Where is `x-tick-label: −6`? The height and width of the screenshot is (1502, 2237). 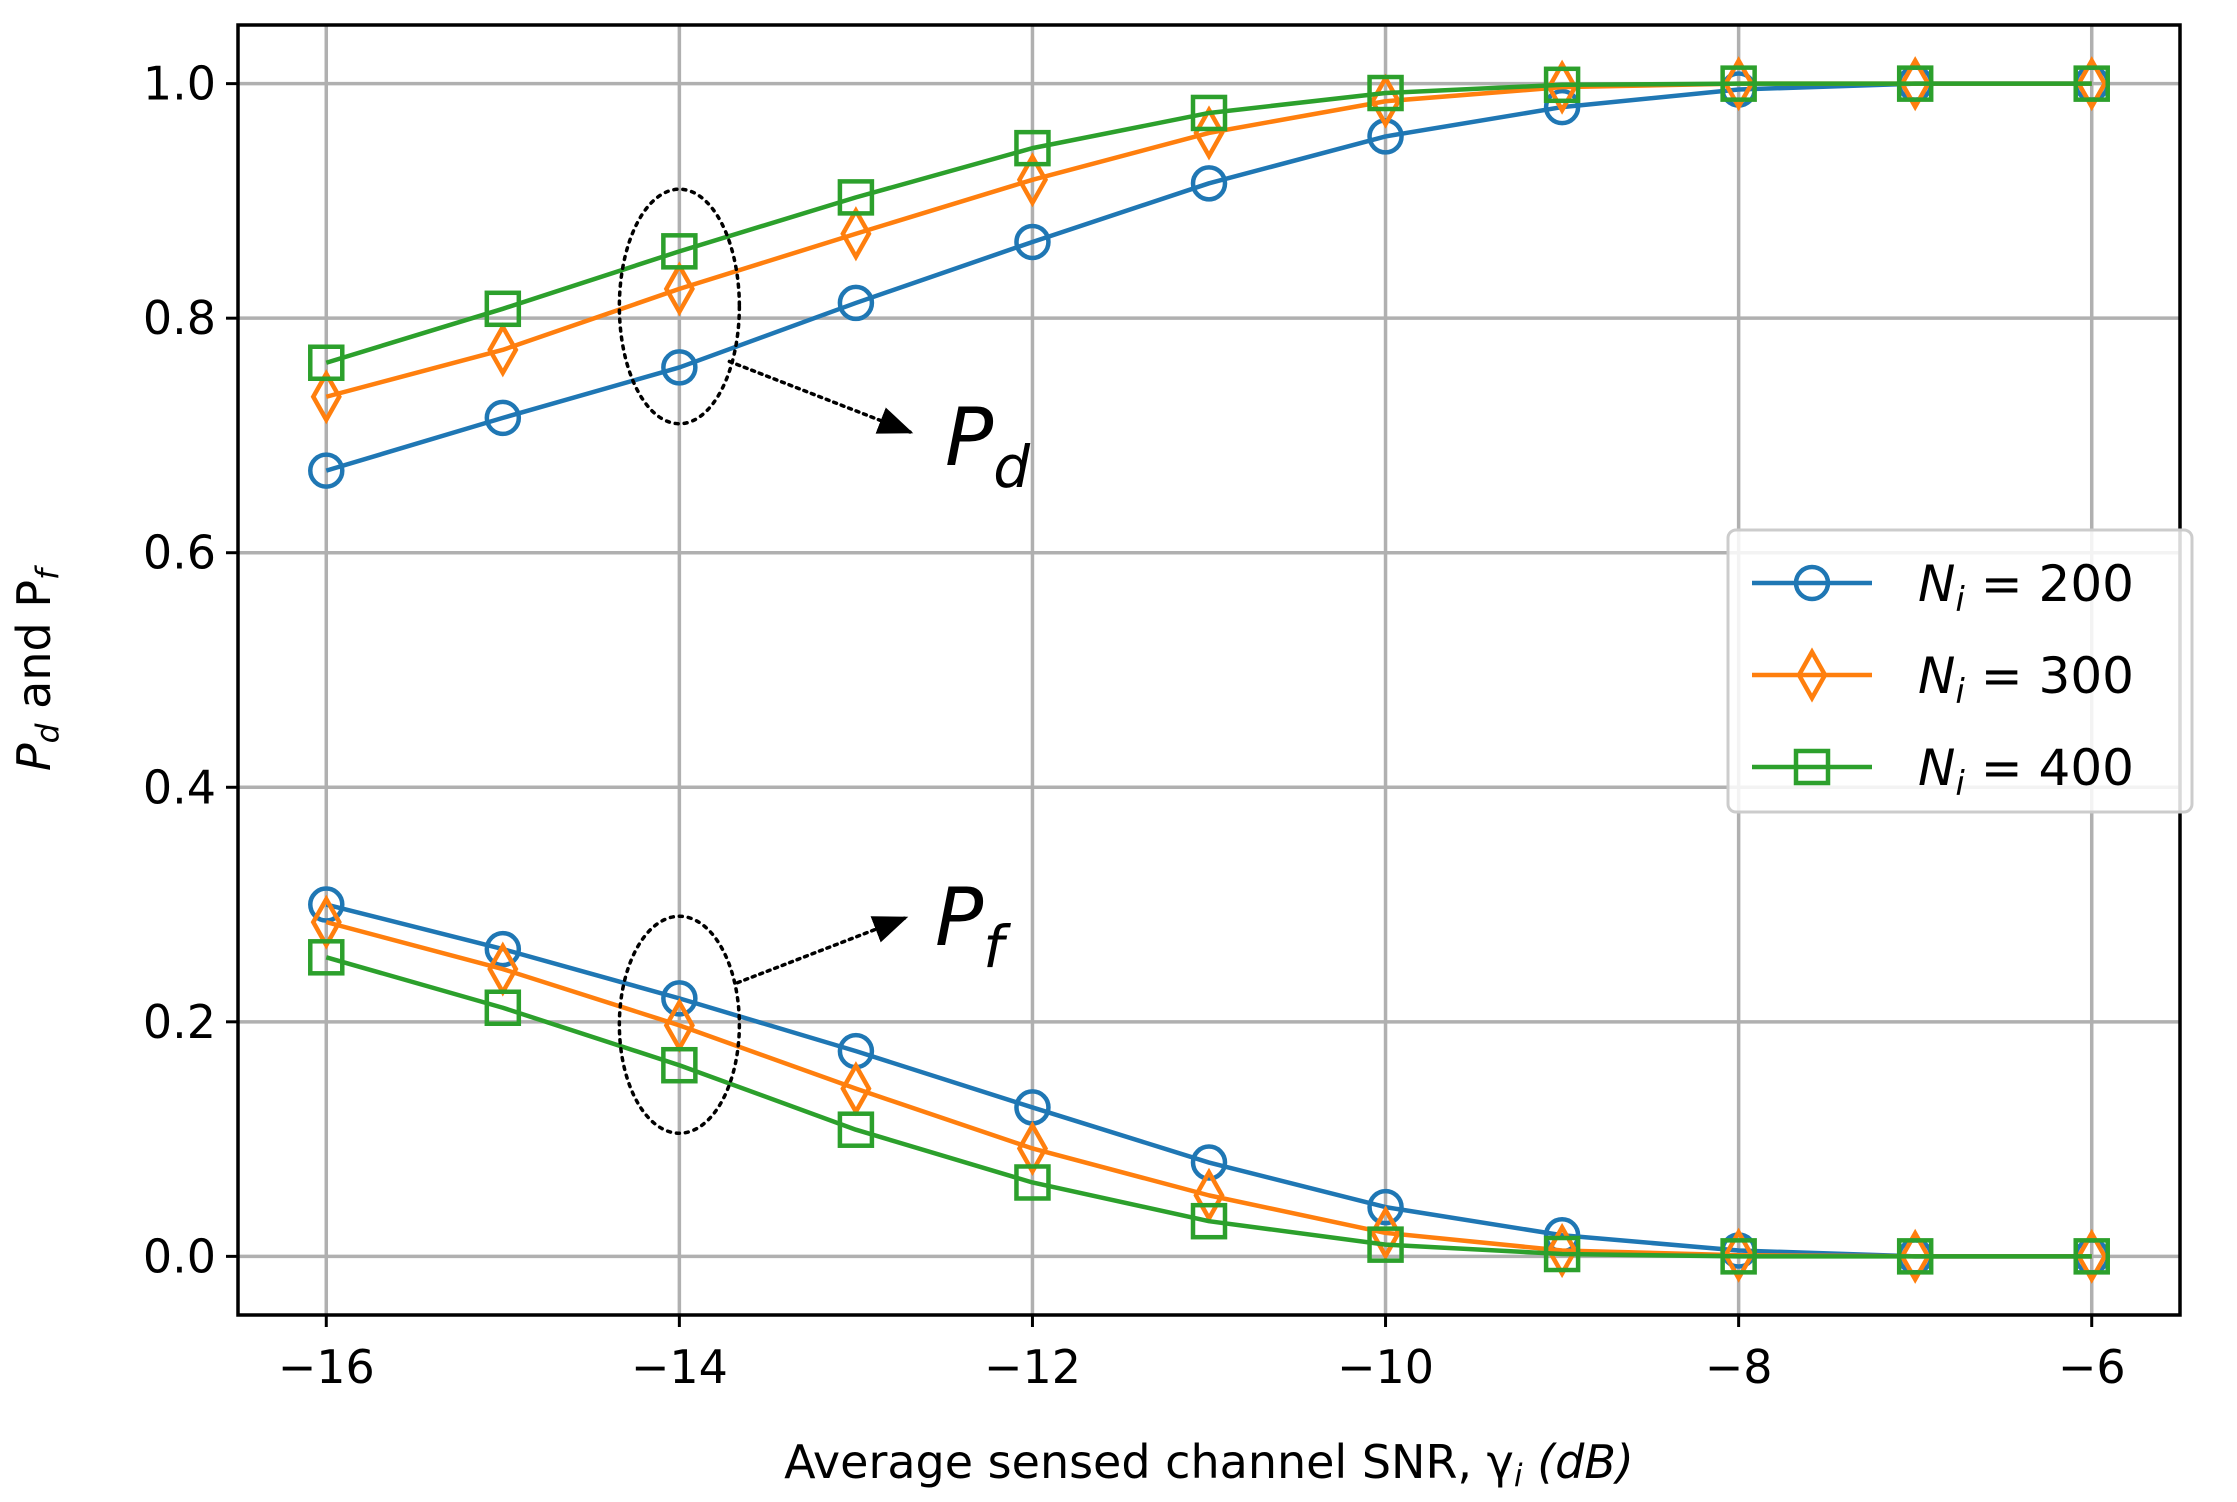
x-tick-label: −6 is located at coordinates (2092, 1367).